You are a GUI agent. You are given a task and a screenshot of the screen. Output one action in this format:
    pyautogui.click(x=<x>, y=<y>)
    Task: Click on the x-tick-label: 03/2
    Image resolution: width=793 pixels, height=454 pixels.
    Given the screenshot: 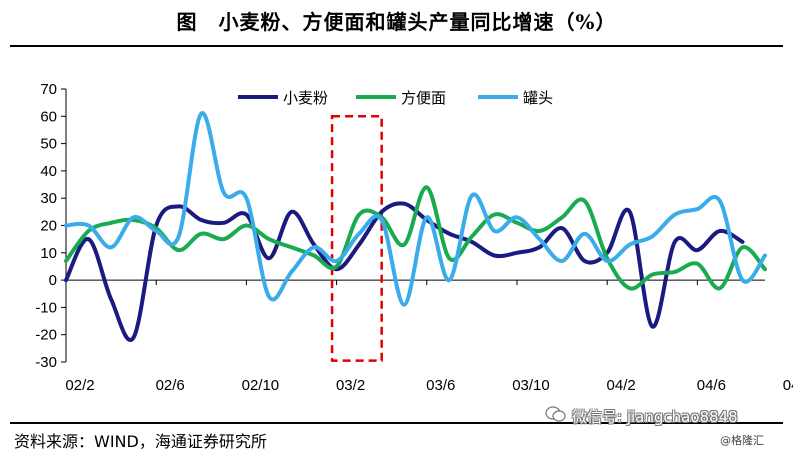 What is the action you would take?
    pyautogui.click(x=350, y=385)
    